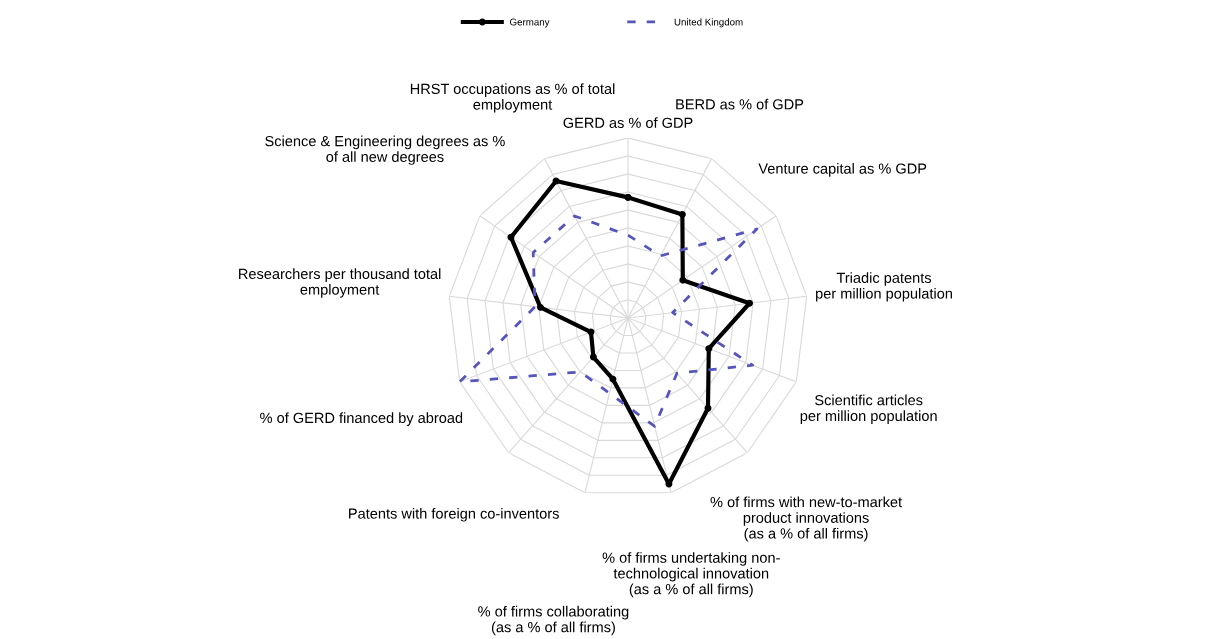 This screenshot has height=639, width=1206. What do you see at coordinates (512, 98) in the screenshot?
I see `spoke-label: HRST occupations as % of total employment` at bounding box center [512, 98].